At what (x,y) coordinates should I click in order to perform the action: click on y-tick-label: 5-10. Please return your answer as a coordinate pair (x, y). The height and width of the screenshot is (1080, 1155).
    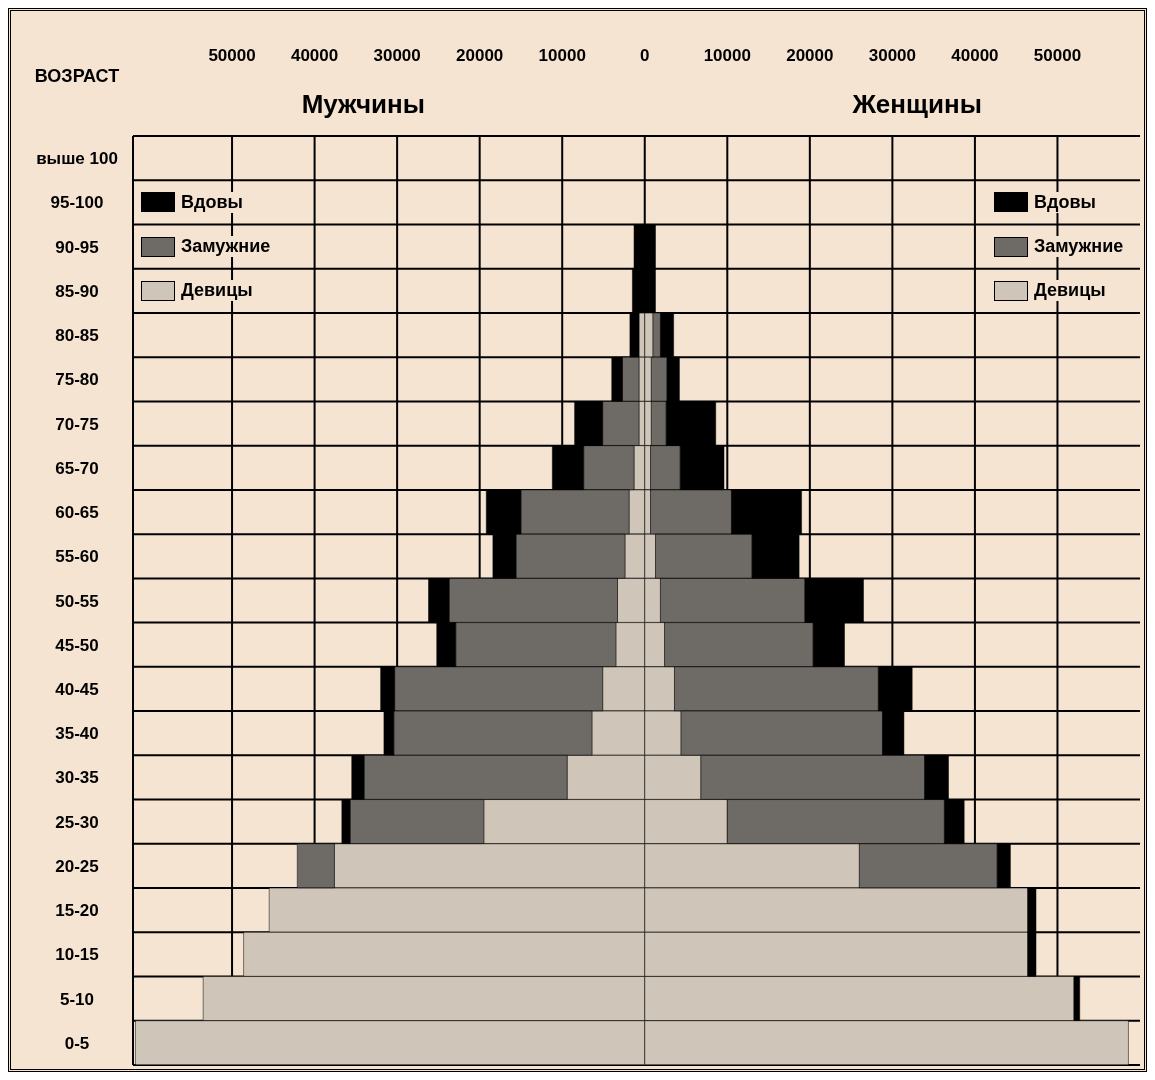
    Looking at the image, I should click on (77, 999).